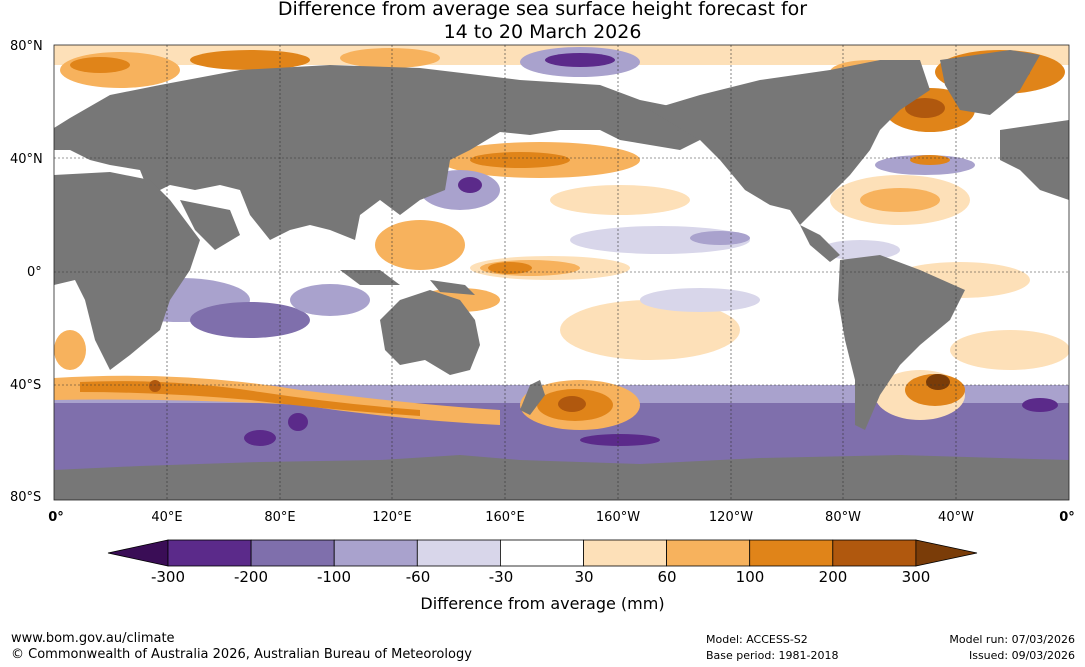 The image size is (1085, 667). Describe the element at coordinates (772, 655) in the screenshot. I see `footer-base-period: Base period: 1981-2018` at that location.